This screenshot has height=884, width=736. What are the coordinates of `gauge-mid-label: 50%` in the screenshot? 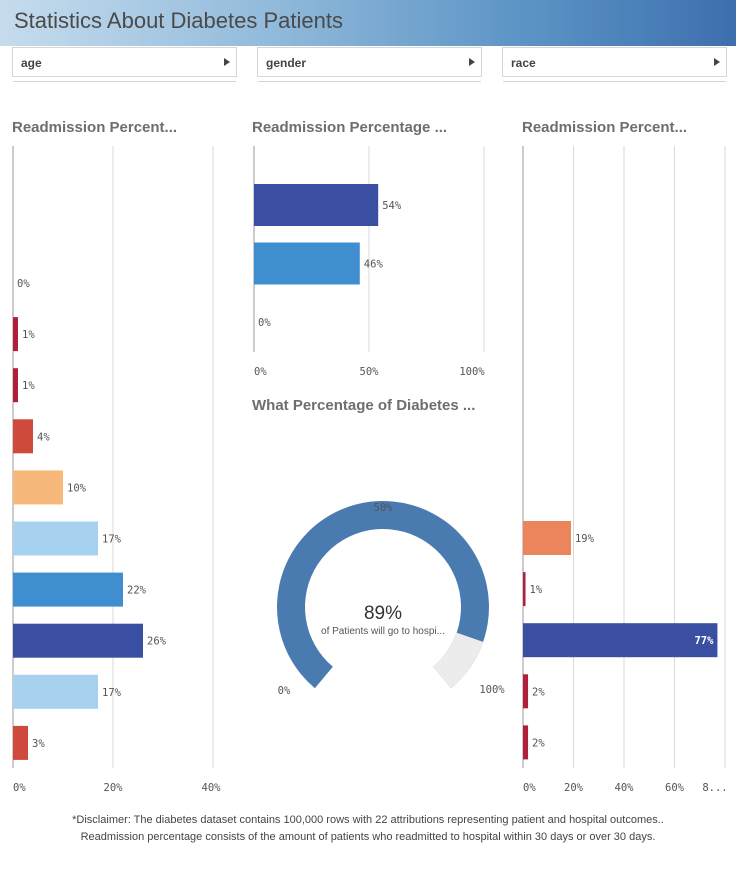 It's located at (384, 508).